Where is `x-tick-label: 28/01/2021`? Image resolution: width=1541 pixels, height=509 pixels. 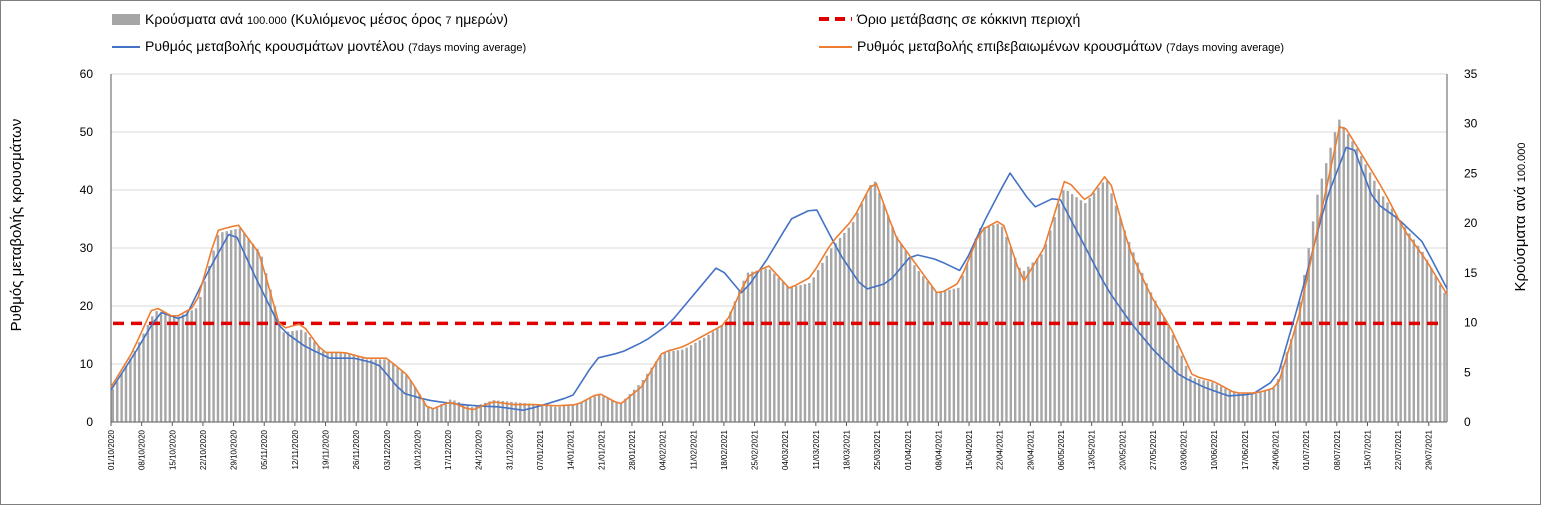
x-tick-label: 28/01/2021 is located at coordinates (632, 449).